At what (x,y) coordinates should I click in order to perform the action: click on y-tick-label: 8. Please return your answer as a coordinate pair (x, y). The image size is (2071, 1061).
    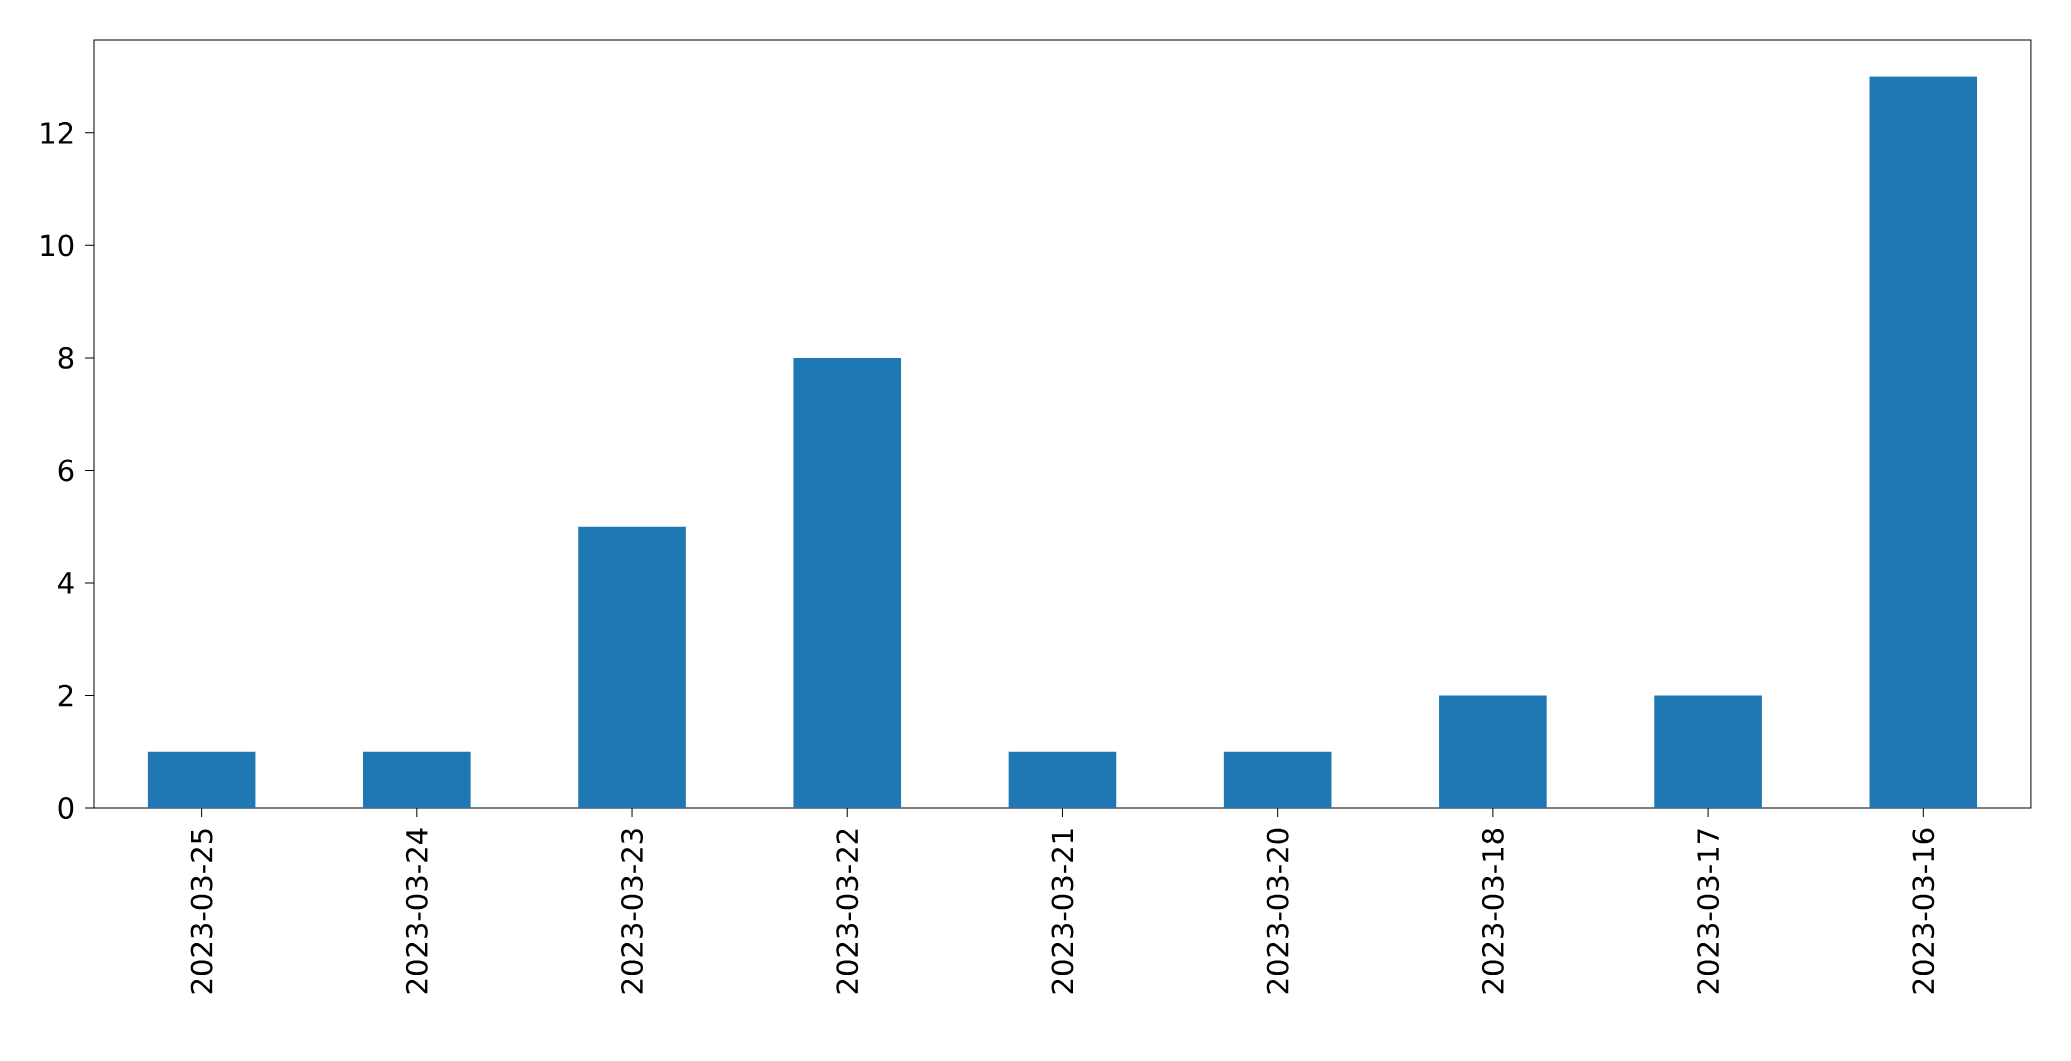
    Looking at the image, I should click on (66, 357).